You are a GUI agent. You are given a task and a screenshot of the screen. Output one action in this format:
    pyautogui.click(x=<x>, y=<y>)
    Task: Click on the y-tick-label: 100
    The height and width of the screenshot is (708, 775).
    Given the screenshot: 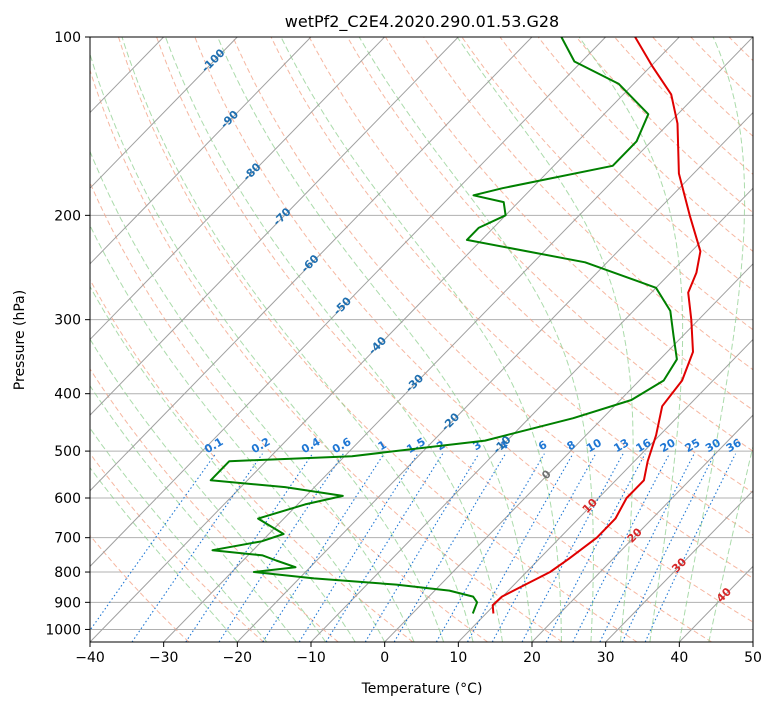 What is the action you would take?
    pyautogui.click(x=67, y=38)
    